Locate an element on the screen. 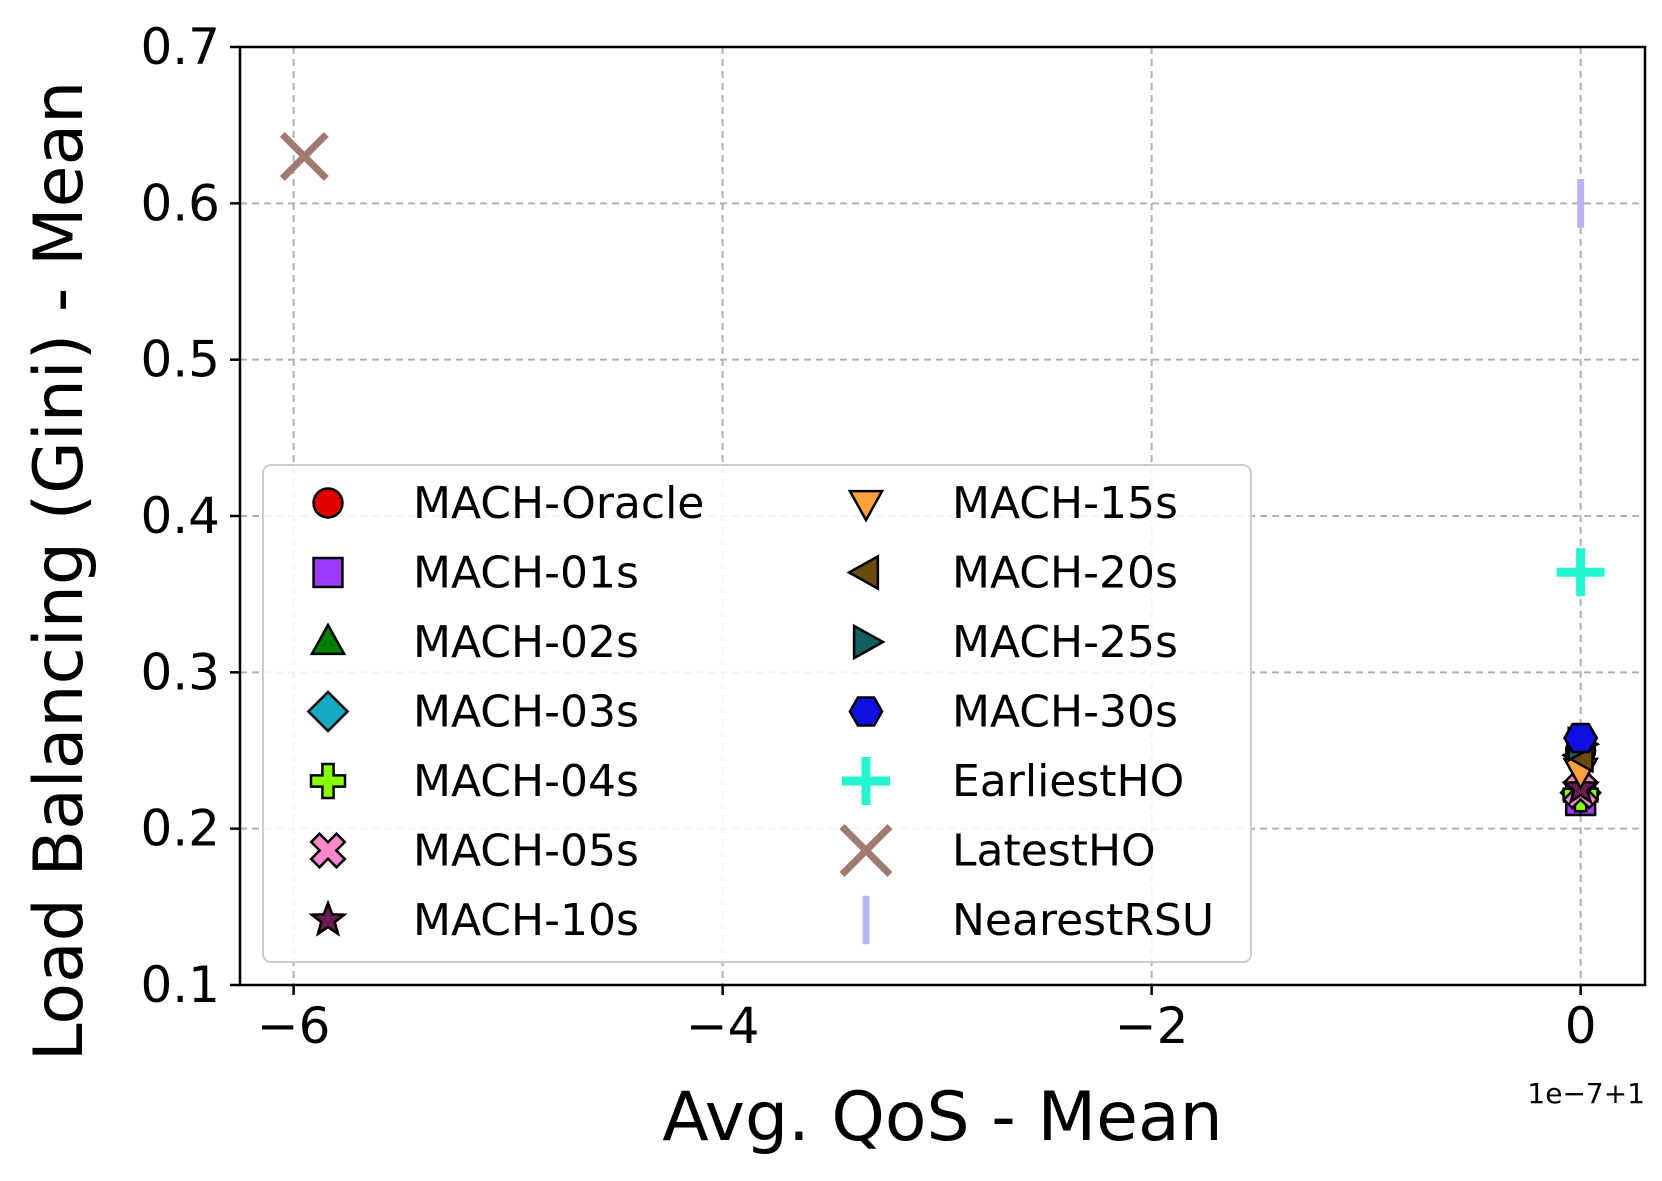 This screenshot has width=1662, height=1181. legend-label: MACH-05s is located at coordinates (526, 851).